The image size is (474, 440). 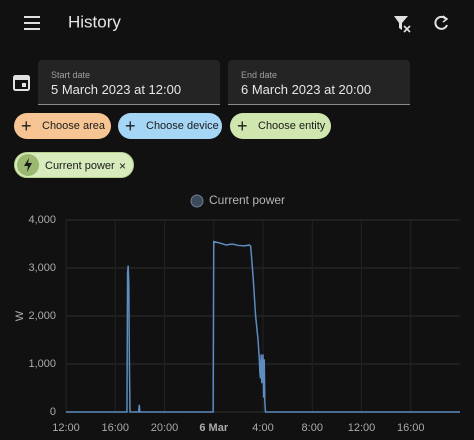 What do you see at coordinates (22, 83) in the screenshot?
I see `calendar-icon` at bounding box center [22, 83].